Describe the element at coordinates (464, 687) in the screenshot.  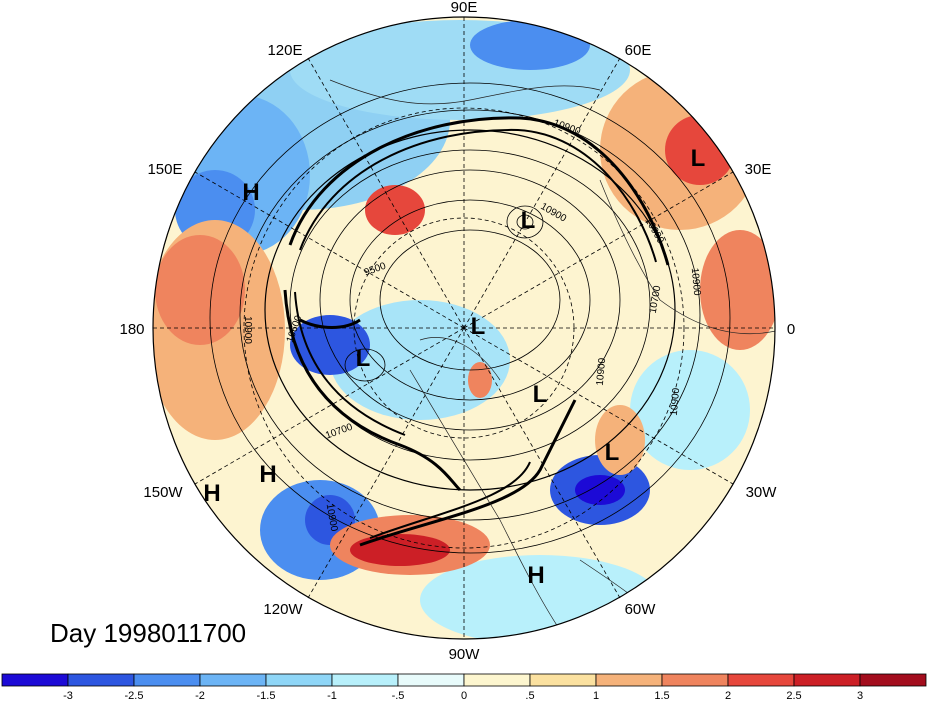
I see `colorbar: -3 -2.5 -2 -1.5 -1 -.5 0 .5 1 1.5 2 2.5 3` at that location.